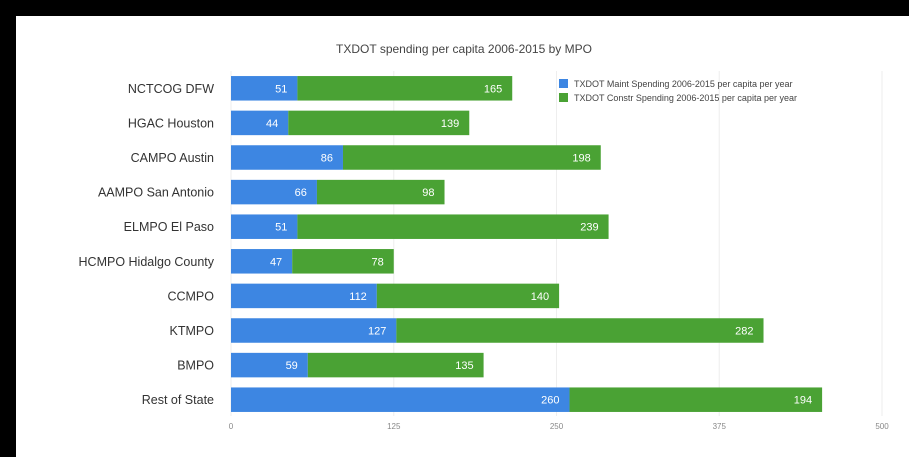 This screenshot has width=909, height=457. I want to click on x-tick-label: 0, so click(231, 426).